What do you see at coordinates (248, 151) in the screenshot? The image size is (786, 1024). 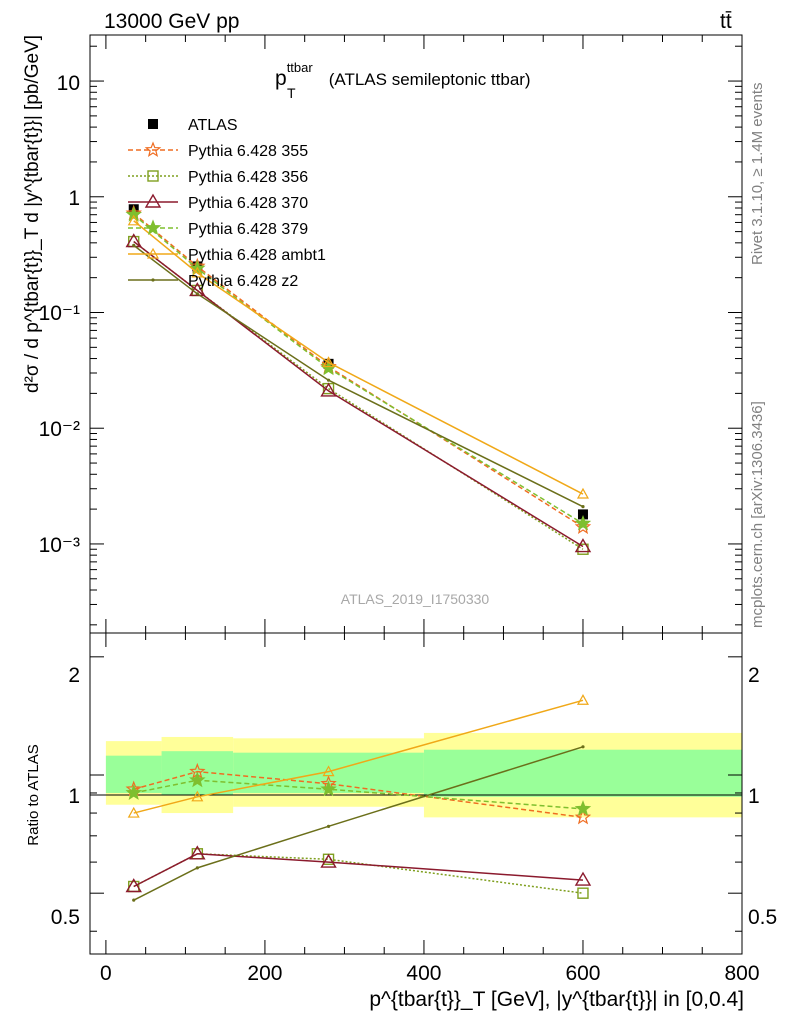 I see `legend-label-p355: Pythia 6.428 355` at bounding box center [248, 151].